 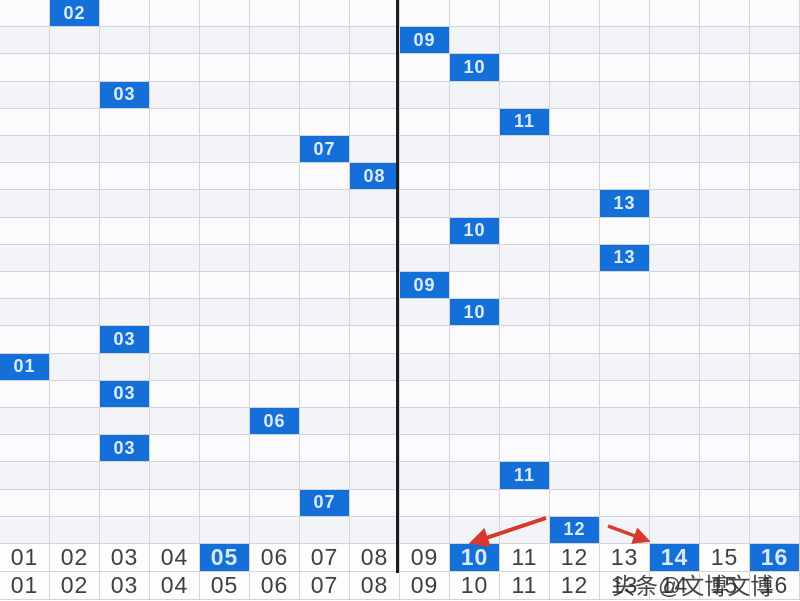 What do you see at coordinates (400, 258) in the screenshot?
I see `draw-row-10: 13` at bounding box center [400, 258].